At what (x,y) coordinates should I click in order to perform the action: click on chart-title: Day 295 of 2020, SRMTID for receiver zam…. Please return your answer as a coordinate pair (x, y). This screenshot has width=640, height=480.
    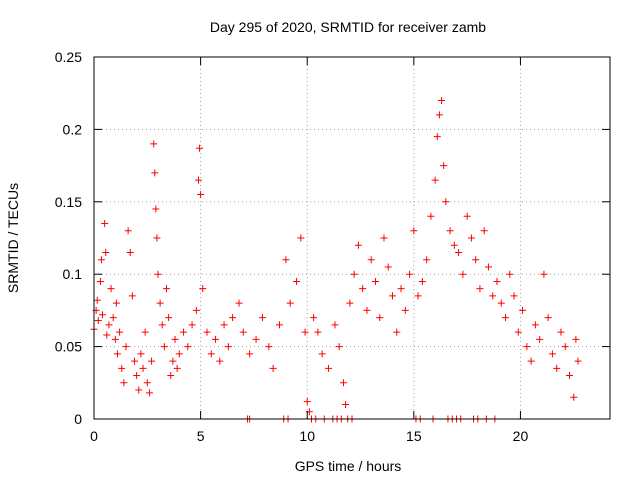
    Looking at the image, I should click on (348, 27).